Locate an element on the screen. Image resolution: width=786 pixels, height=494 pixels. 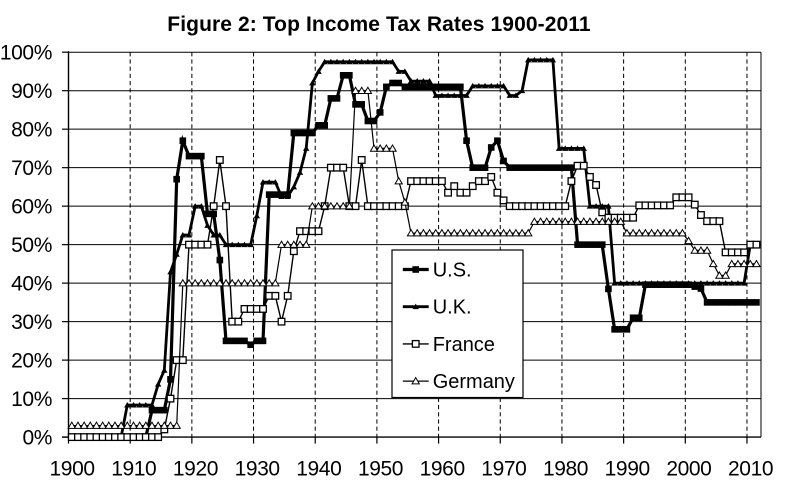
y-axis-label: 100% is located at coordinates (26, 53).